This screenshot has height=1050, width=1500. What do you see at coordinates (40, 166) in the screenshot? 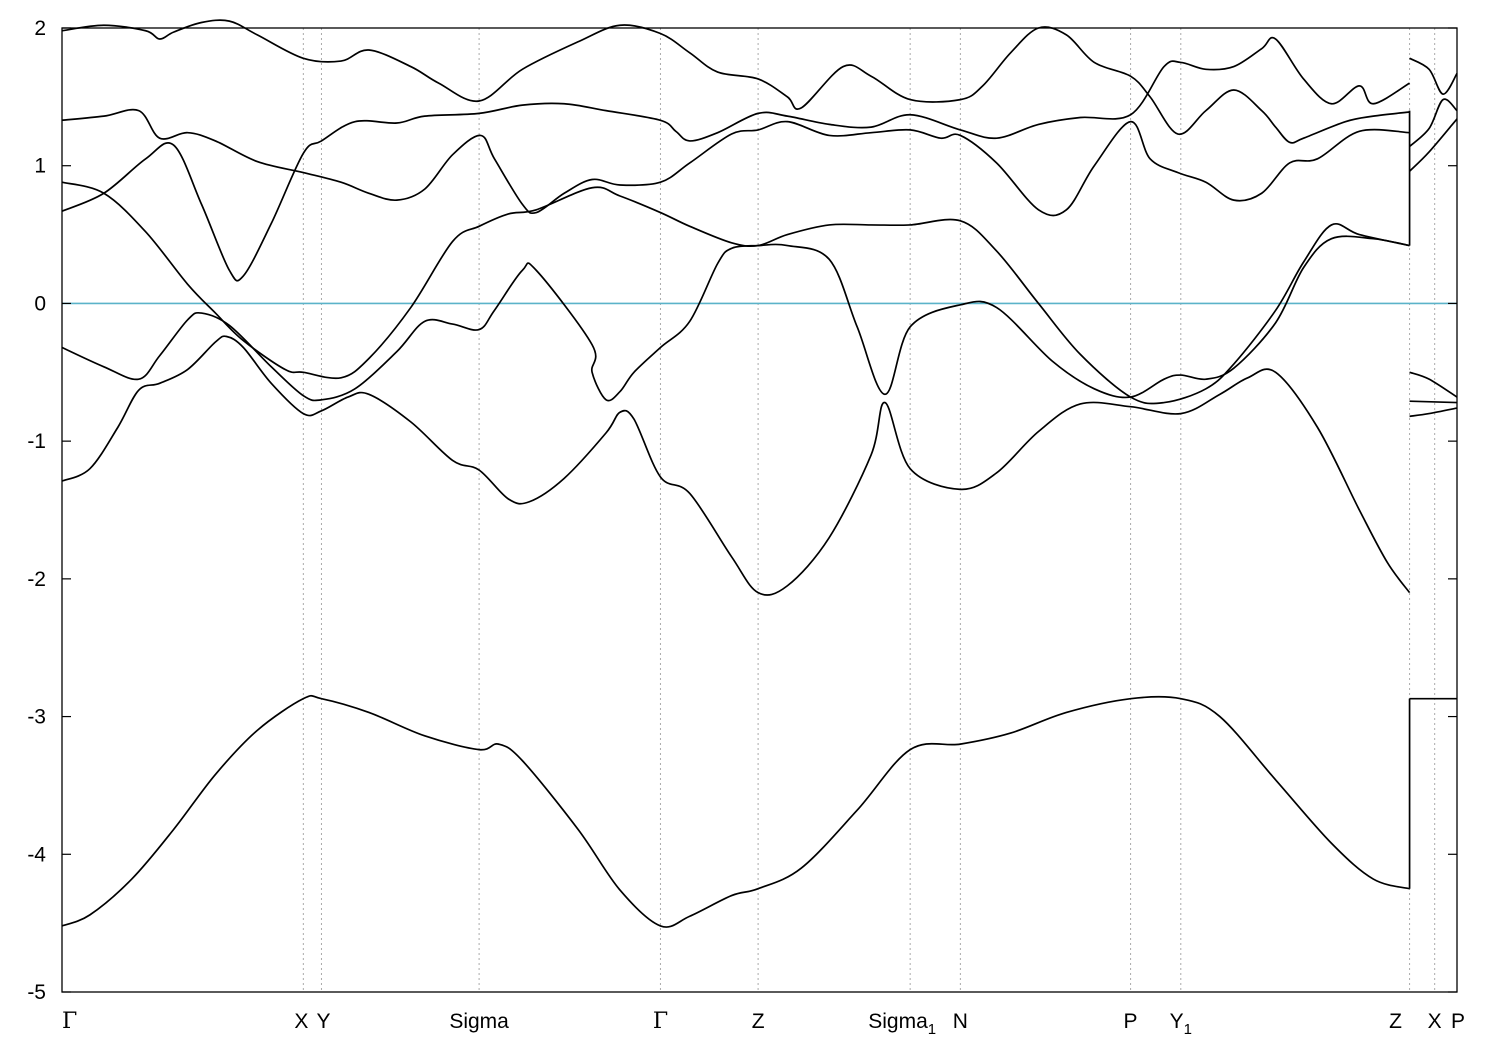
I see `y-tick-label: 1` at bounding box center [40, 166].